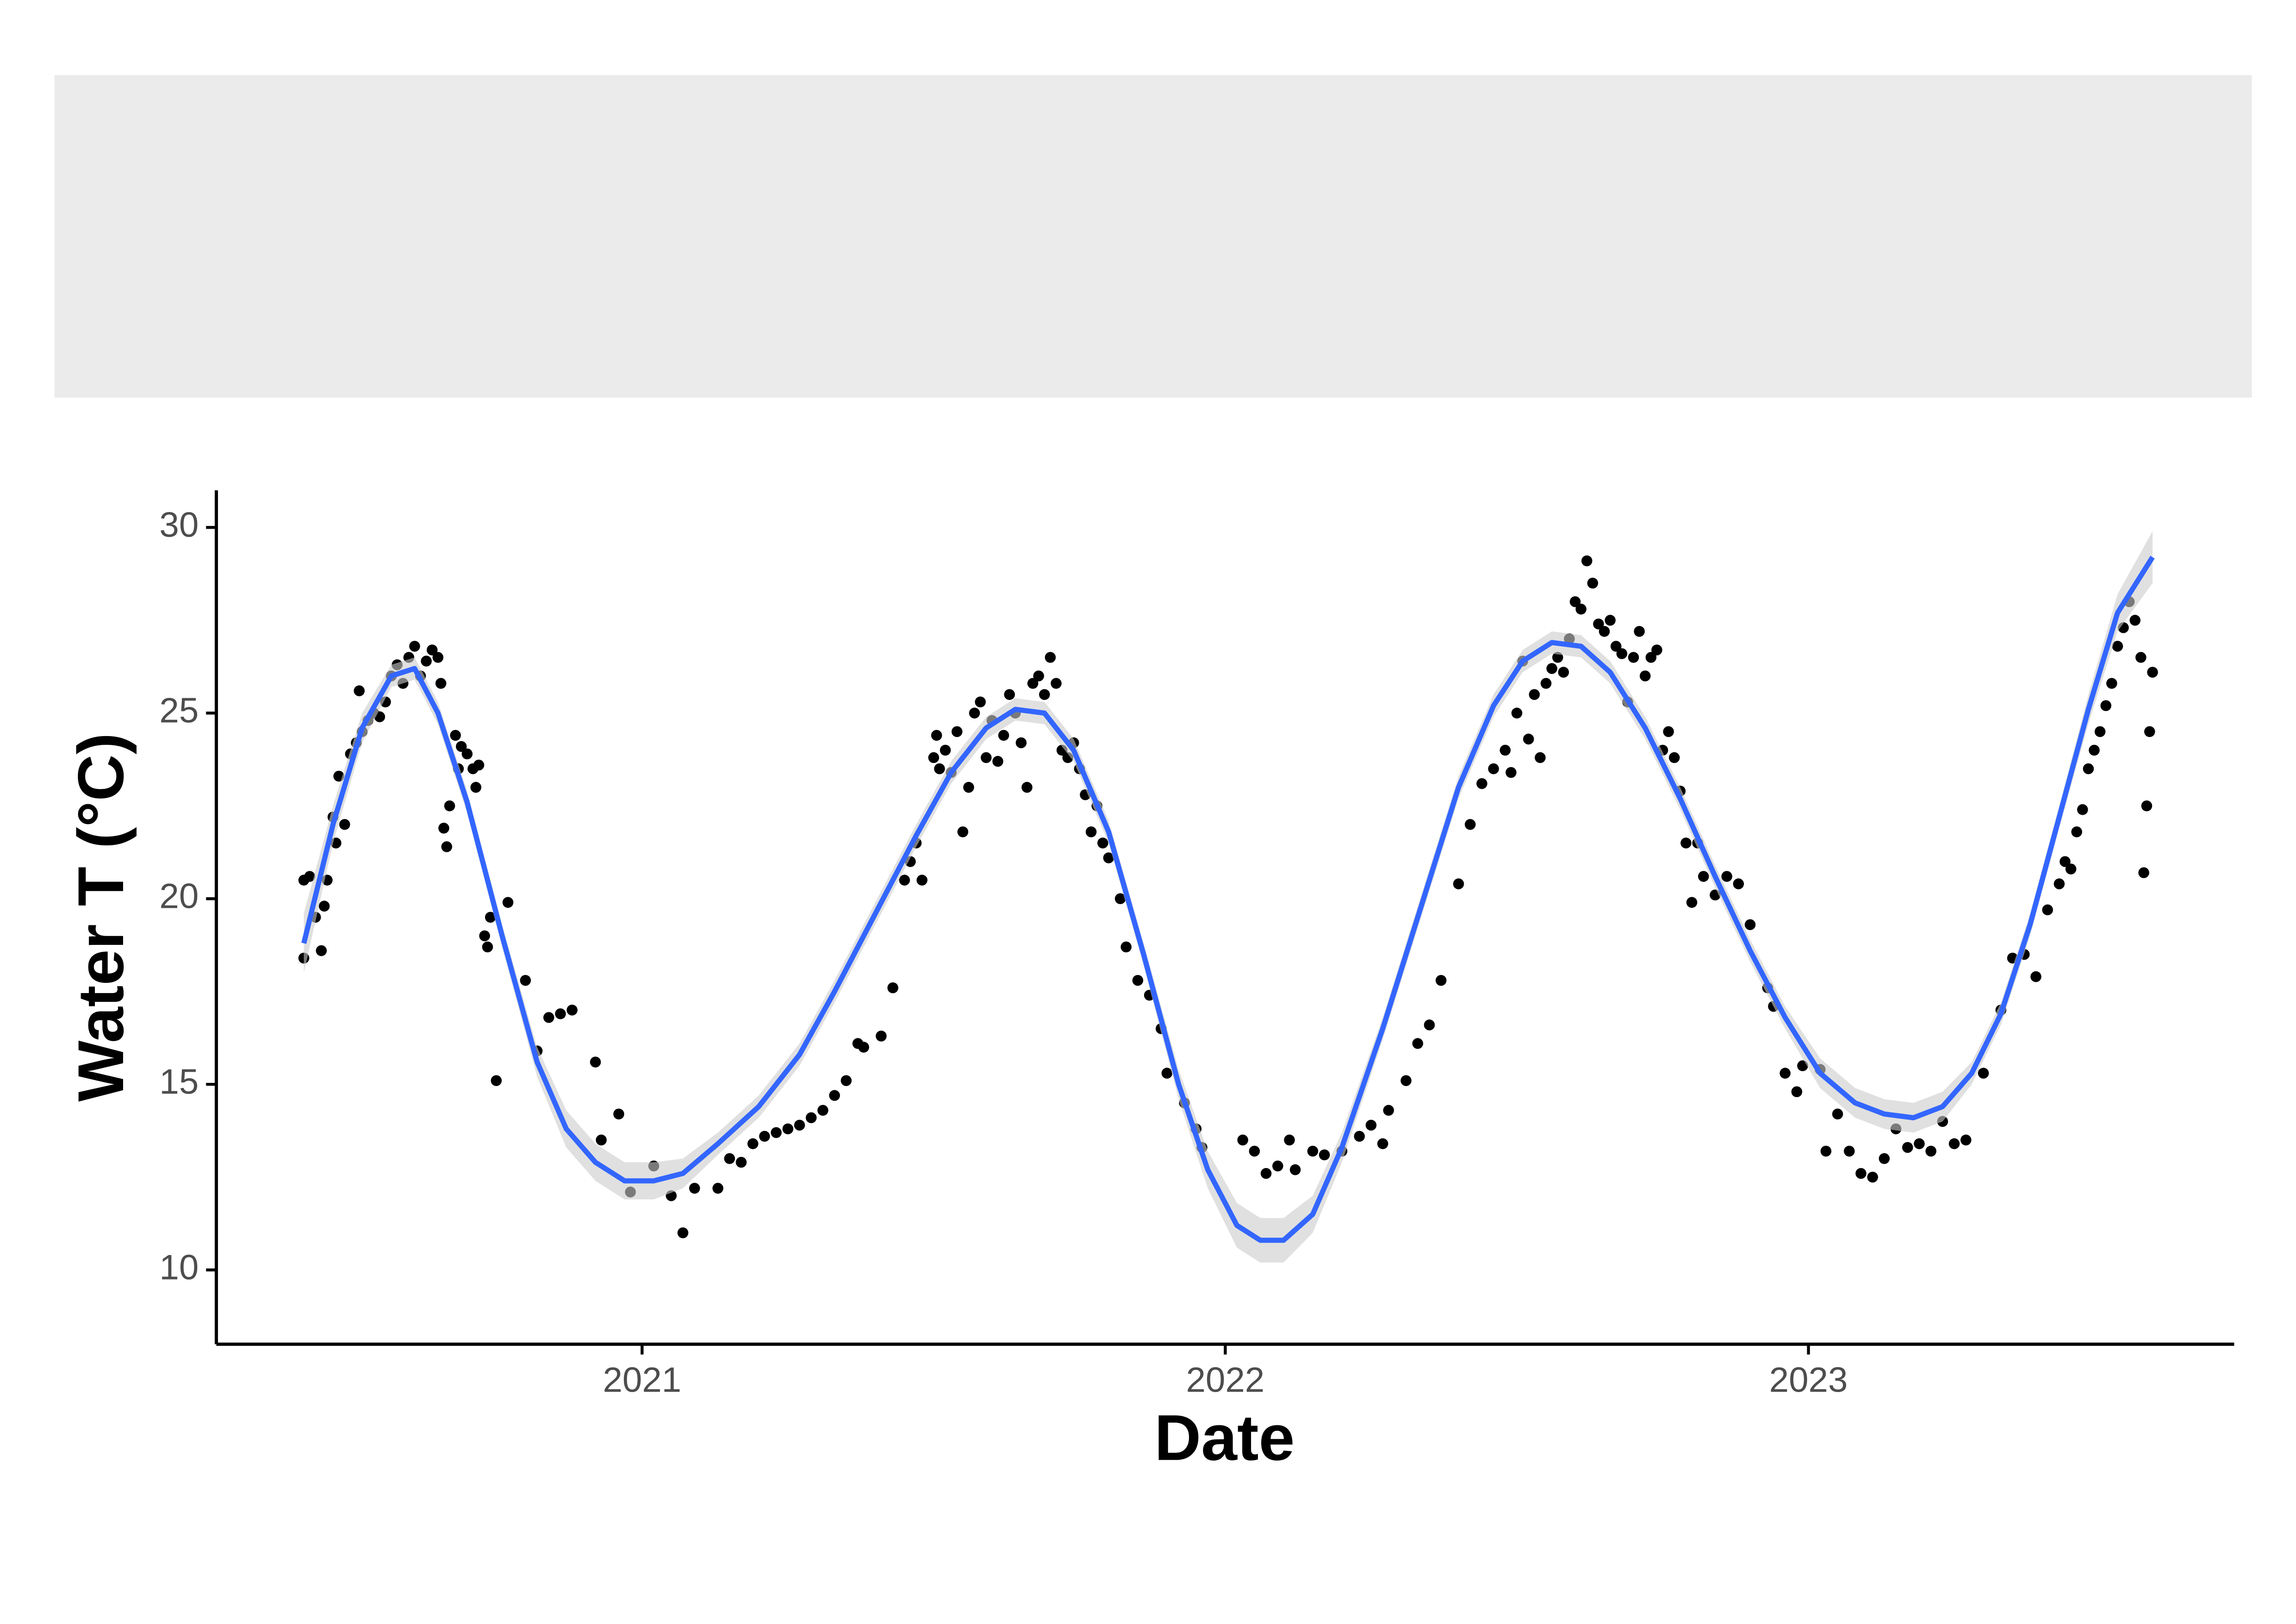 This screenshot has width=2296, height=1624. What do you see at coordinates (1224, 1437) in the screenshot?
I see `x-axis-title: Date` at bounding box center [1224, 1437].